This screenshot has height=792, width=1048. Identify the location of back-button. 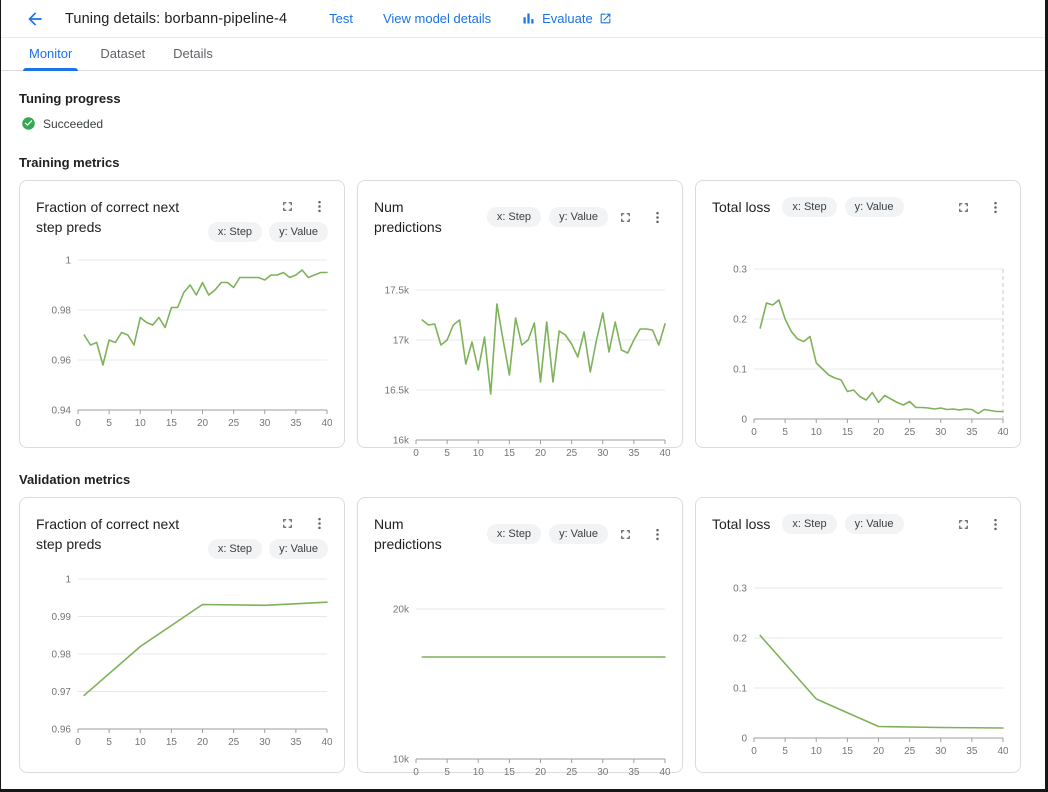
(35, 19).